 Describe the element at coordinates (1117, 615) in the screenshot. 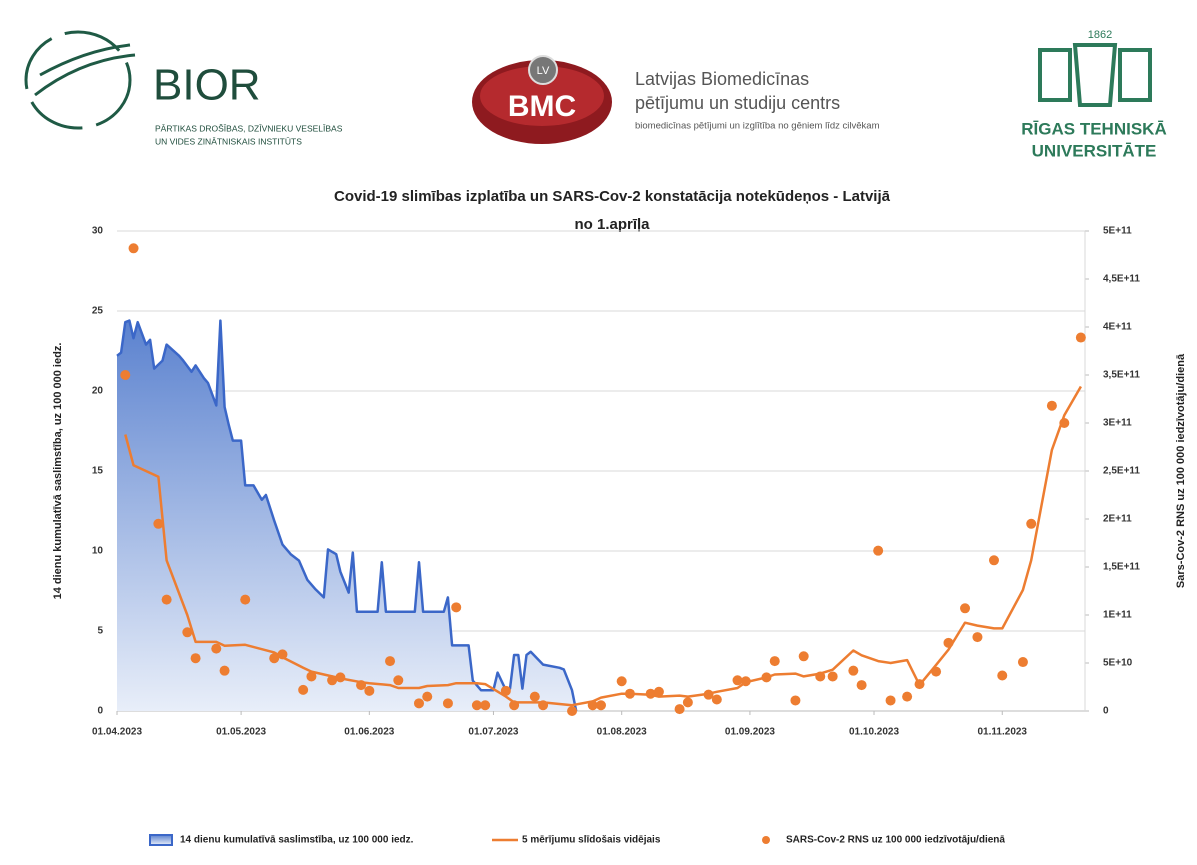

I see `y2-tick-label: 1E+11` at that location.